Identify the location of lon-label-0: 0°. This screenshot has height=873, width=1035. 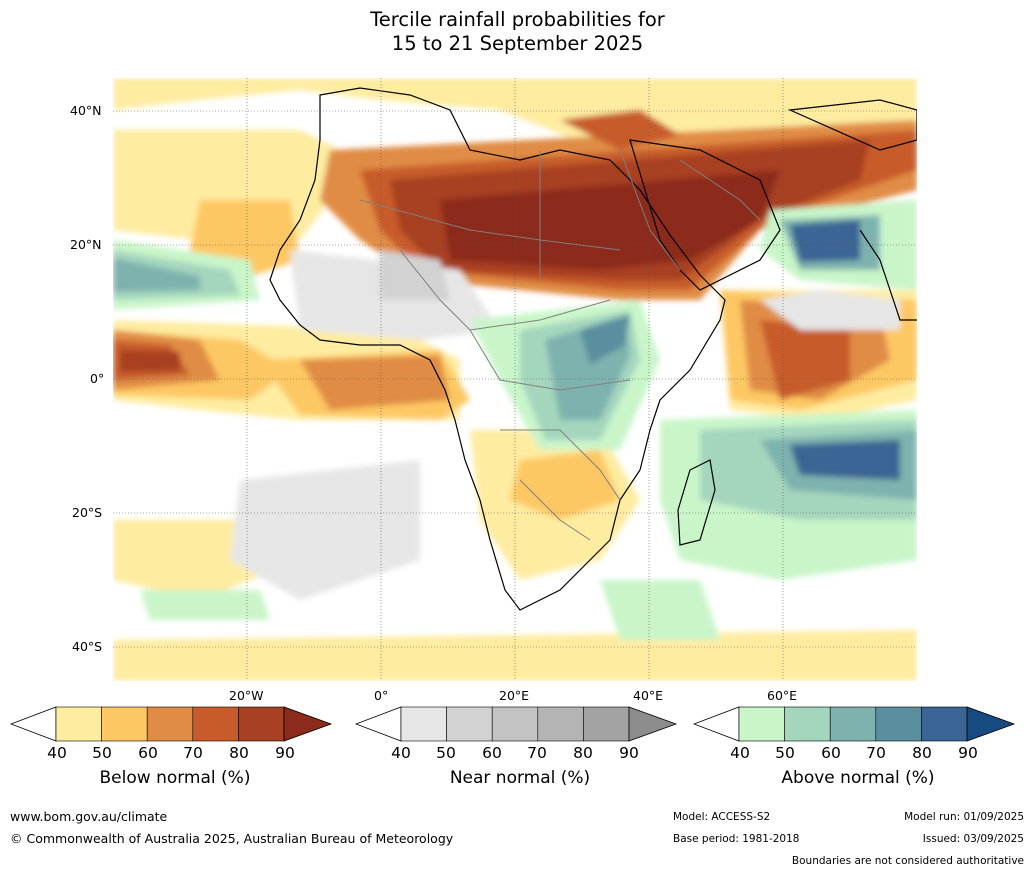
(381, 695).